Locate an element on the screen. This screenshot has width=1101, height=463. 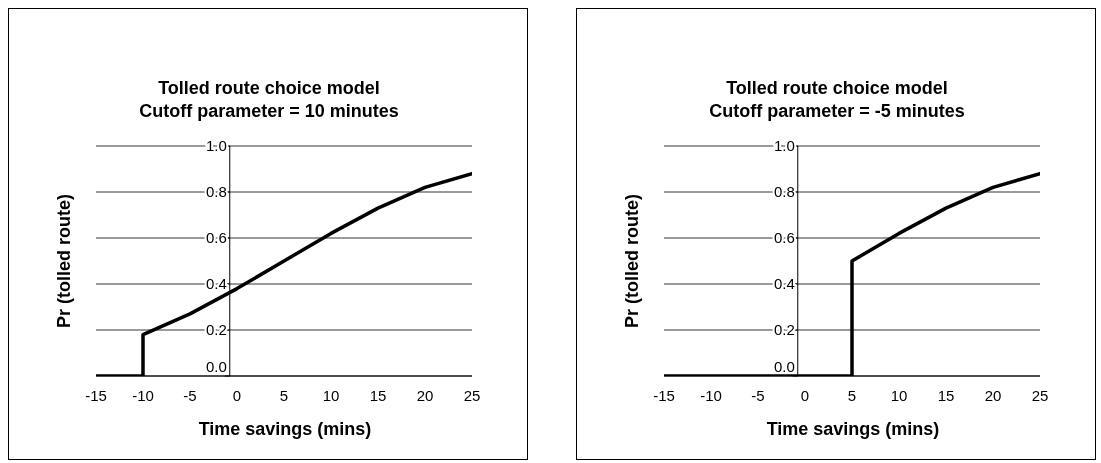
chart-title: Tolled route choice model Cutoff parameter = -5 minutes is located at coordinates (837, 100).